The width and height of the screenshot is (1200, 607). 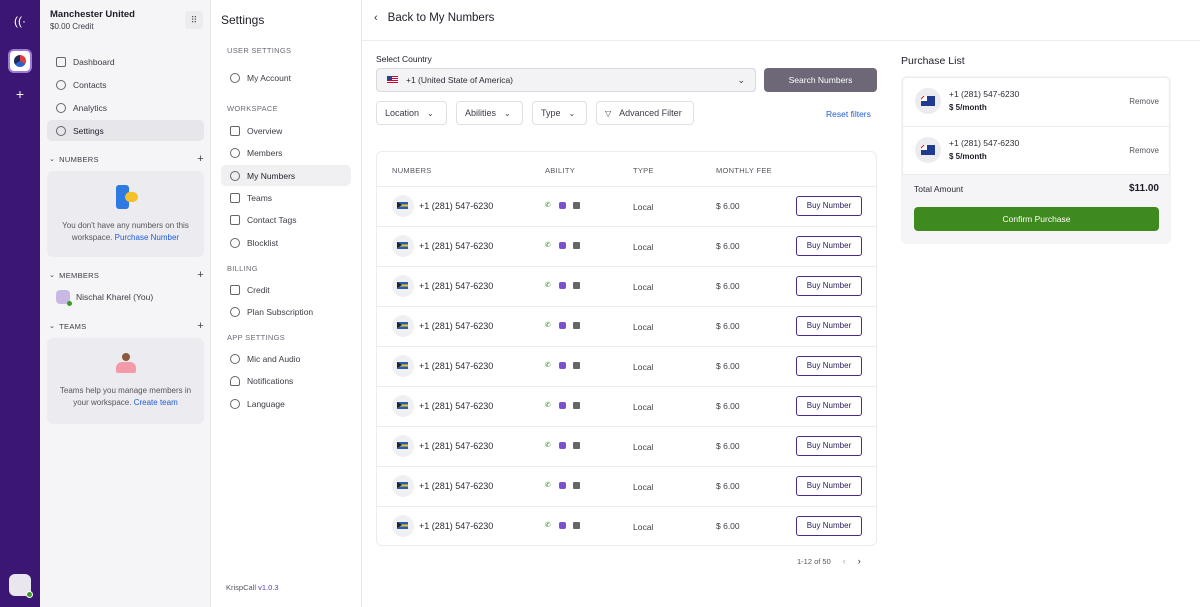 What do you see at coordinates (194, 20) in the screenshot?
I see `grid-menu-icon: ⠿` at bounding box center [194, 20].